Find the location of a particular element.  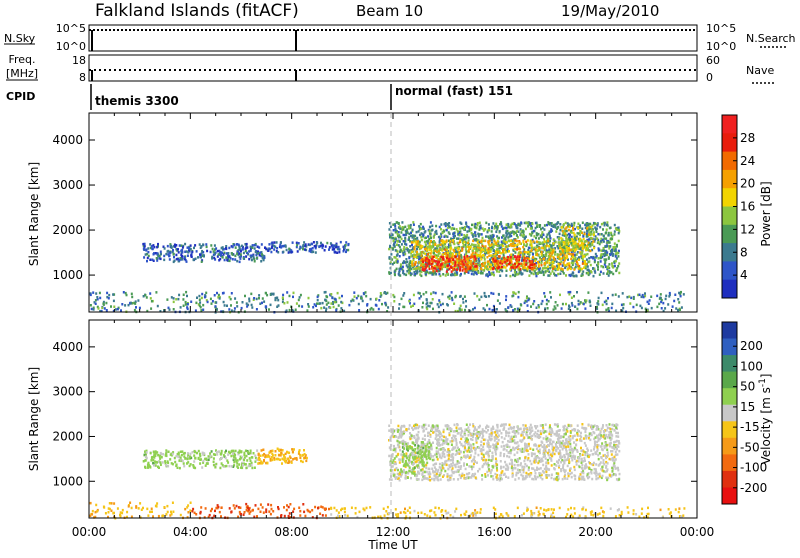

nsky-panel: N.Sky 10^5 10^0 10^5 10^0 N.Search is located at coordinates (400, 37).